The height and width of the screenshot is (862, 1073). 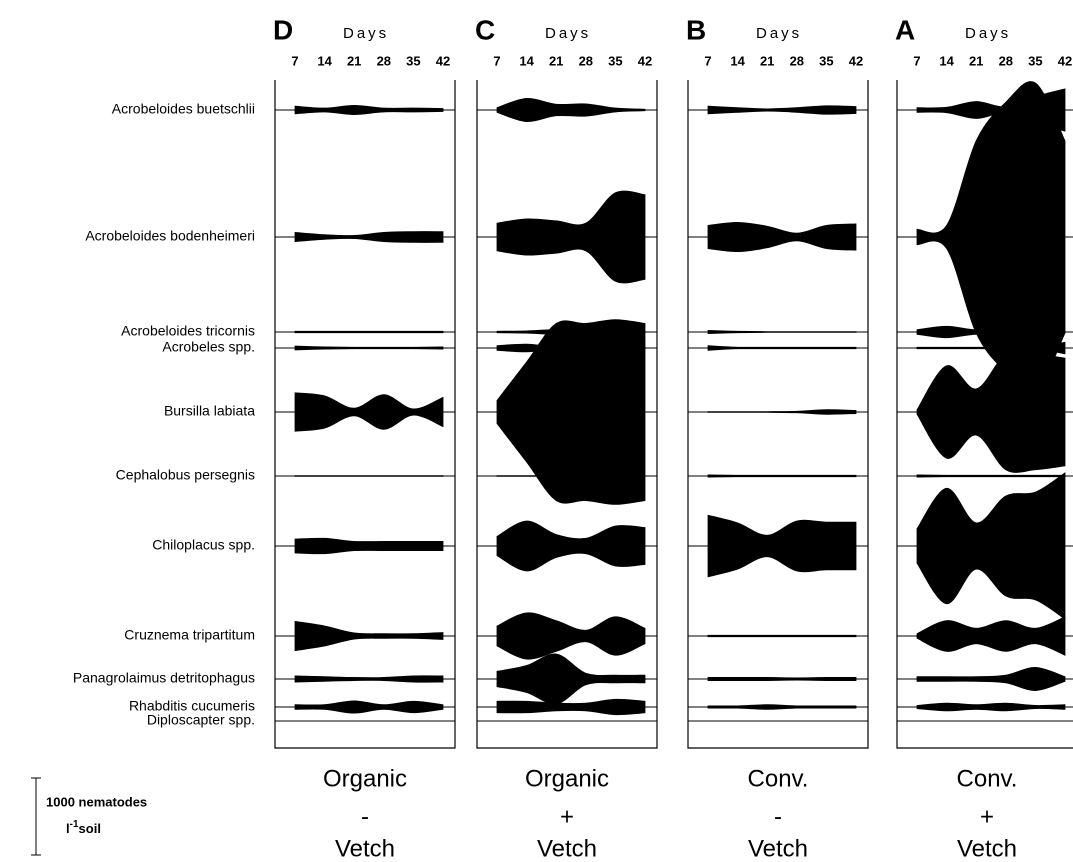 What do you see at coordinates (192, 706) in the screenshot?
I see `species-label: Rhabditis cucumeris` at bounding box center [192, 706].